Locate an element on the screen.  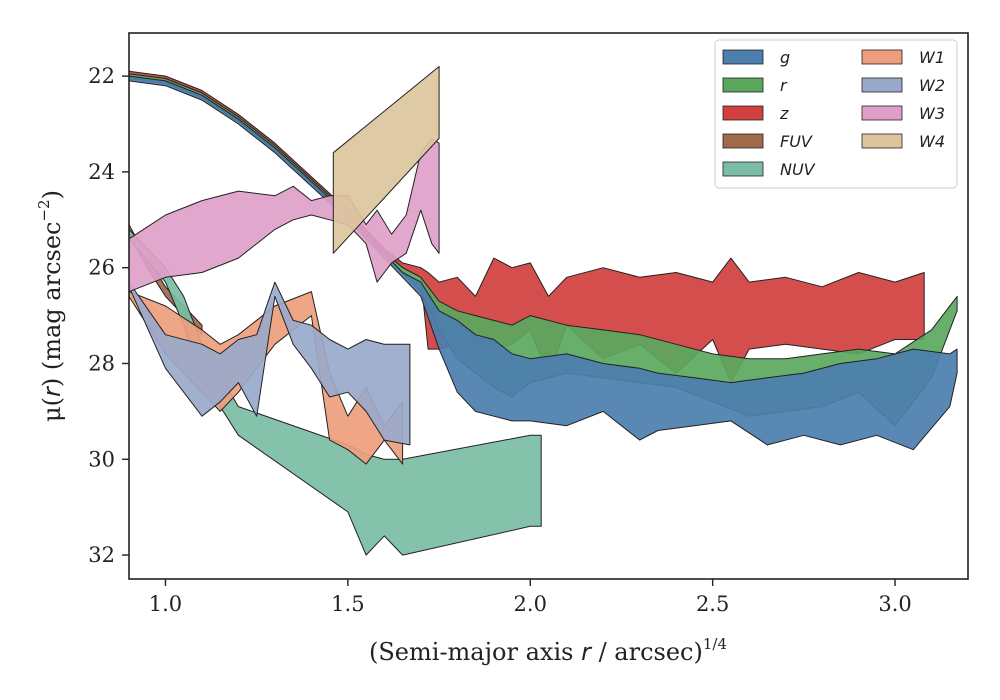
y-axis-title-pre: μ( is located at coordinates (52, 409).